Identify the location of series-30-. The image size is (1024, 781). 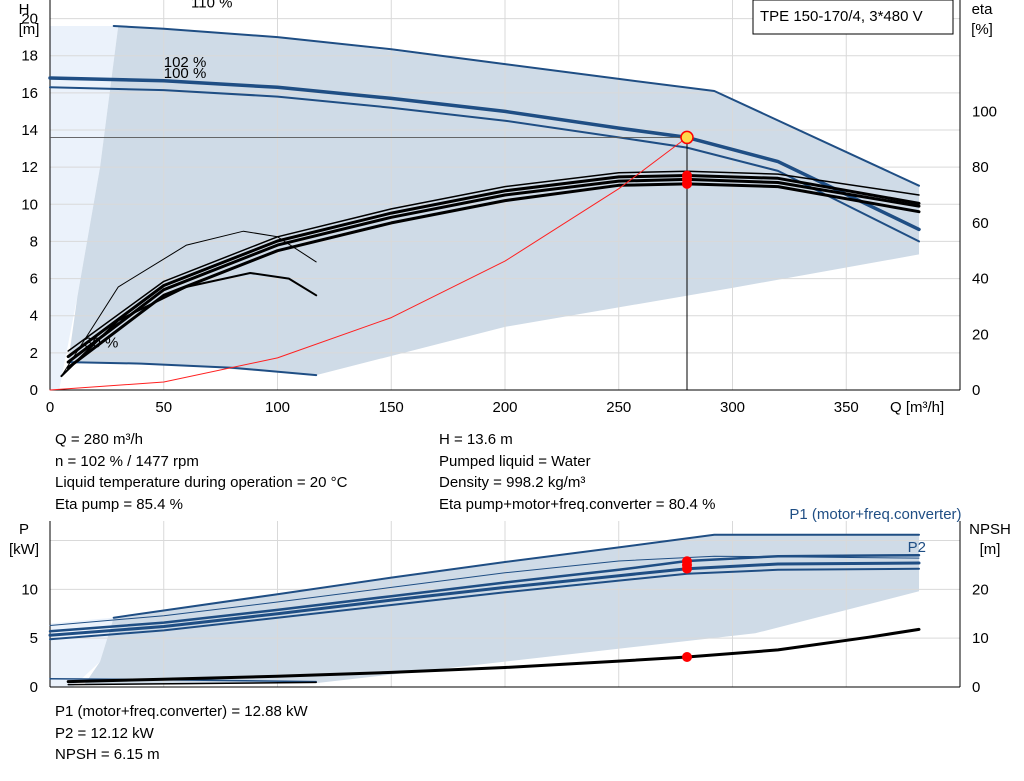
(192, 369).